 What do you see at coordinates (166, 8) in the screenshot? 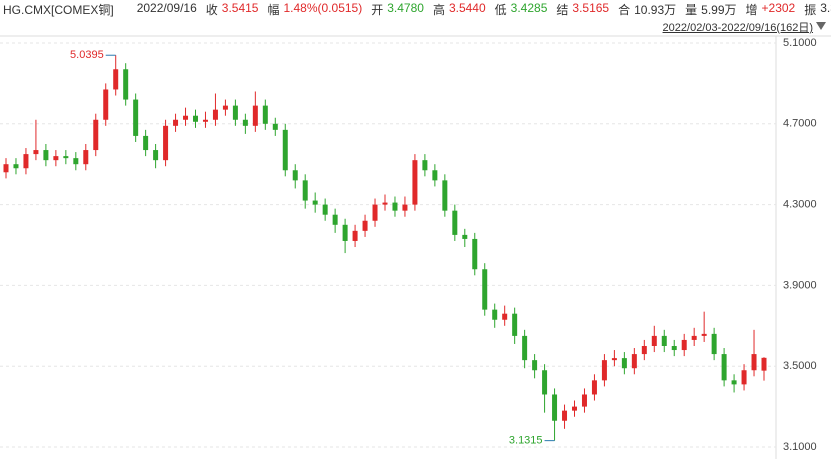
I see `date: 2022/09/16` at bounding box center [166, 8].